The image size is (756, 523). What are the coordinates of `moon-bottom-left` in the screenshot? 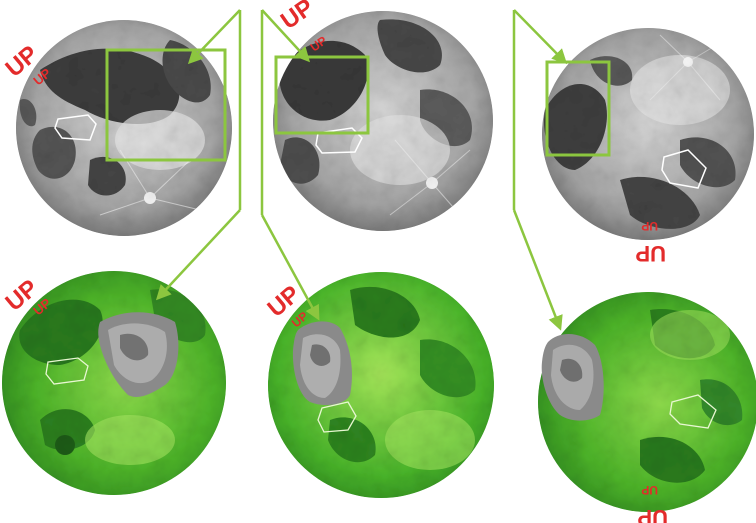 It's located at (114, 383).